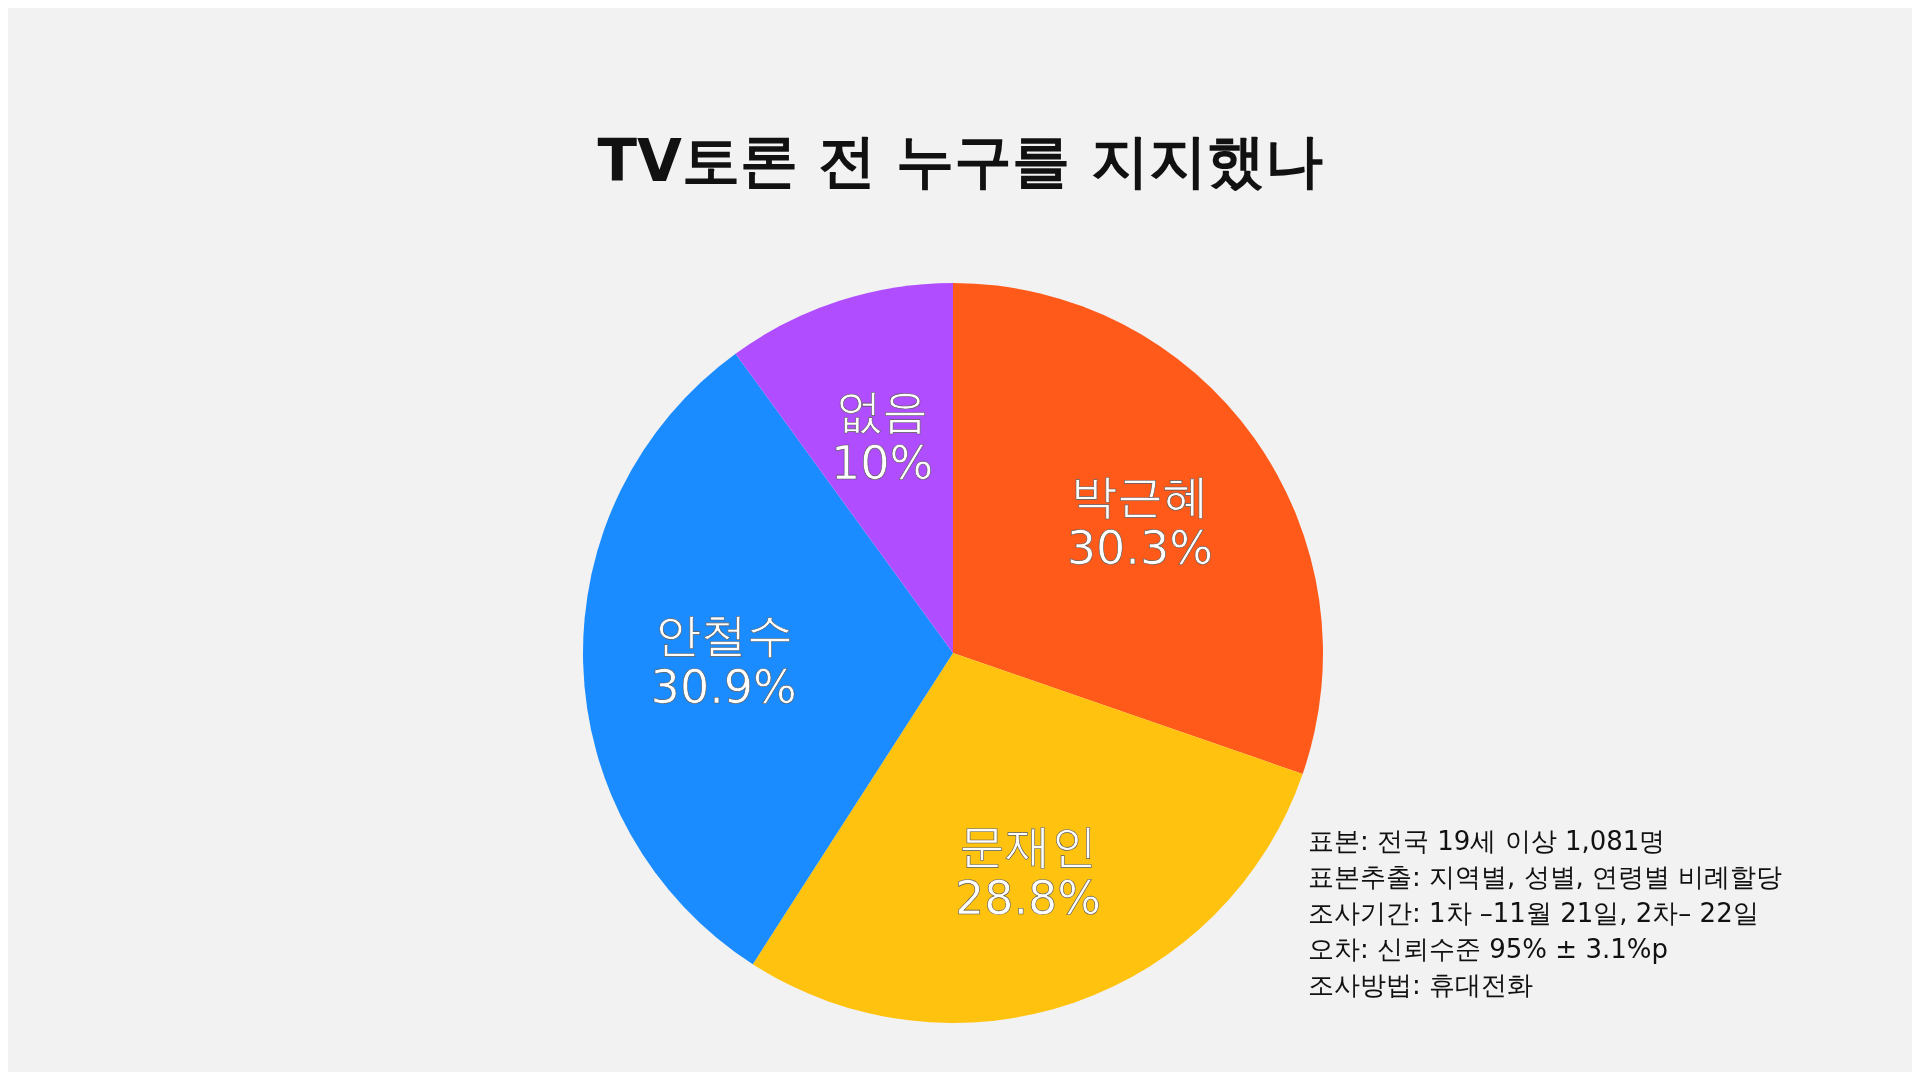  What do you see at coordinates (1139, 547) in the screenshot?
I see `data-label: 30.3%` at bounding box center [1139, 547].